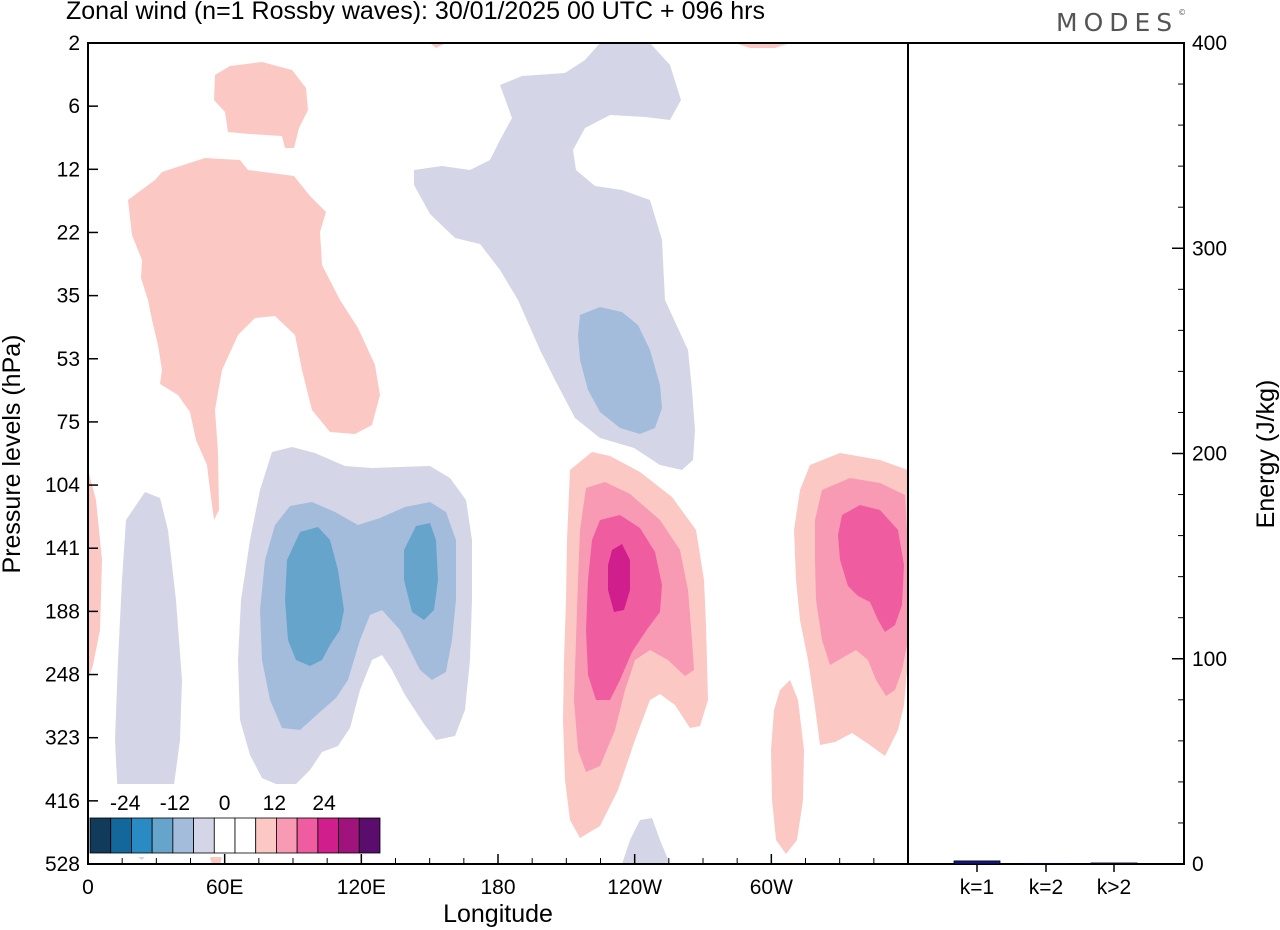 This screenshot has width=1280, height=930. I want to click on y-tick-label: 141, so click(62, 548).